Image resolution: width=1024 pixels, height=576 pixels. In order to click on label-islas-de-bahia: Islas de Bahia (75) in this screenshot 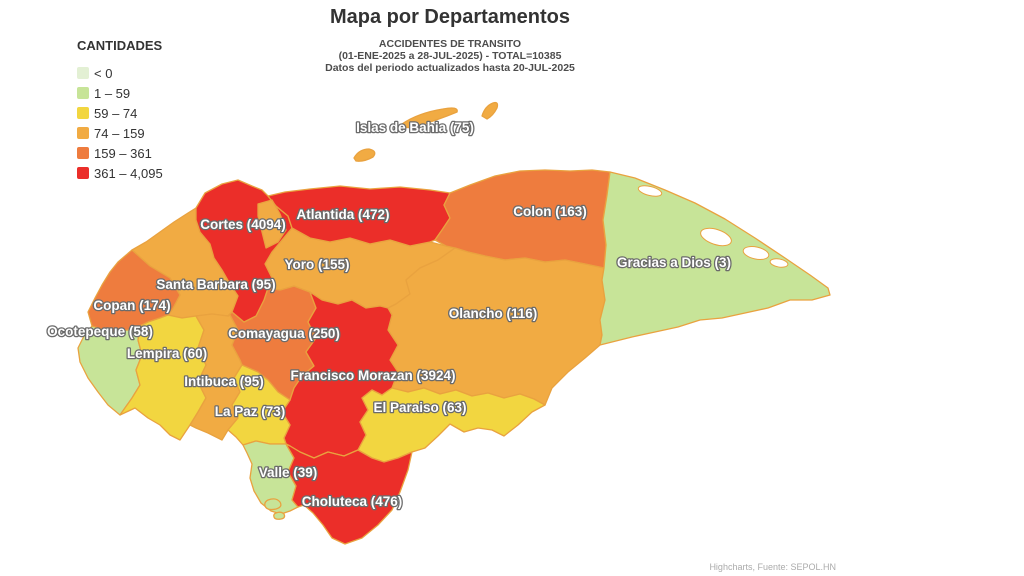, I will do `click(415, 127)`.